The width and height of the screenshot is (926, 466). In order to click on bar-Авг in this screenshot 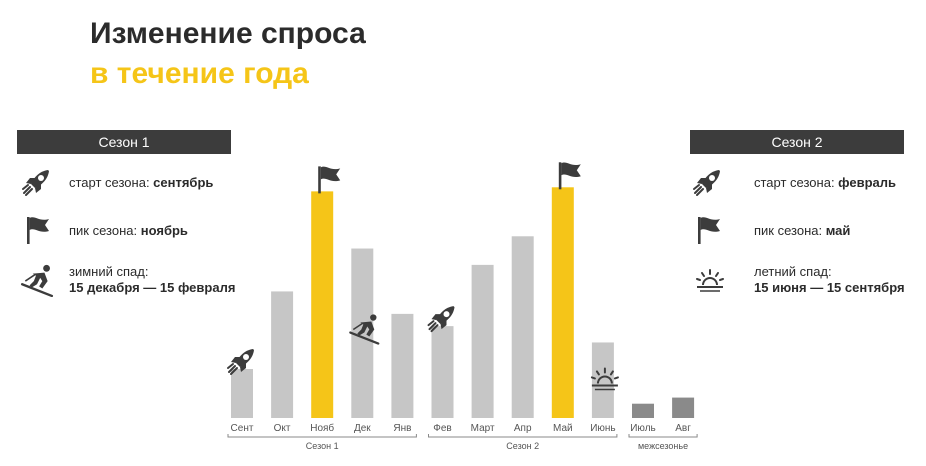, I will do `click(683, 407)`.